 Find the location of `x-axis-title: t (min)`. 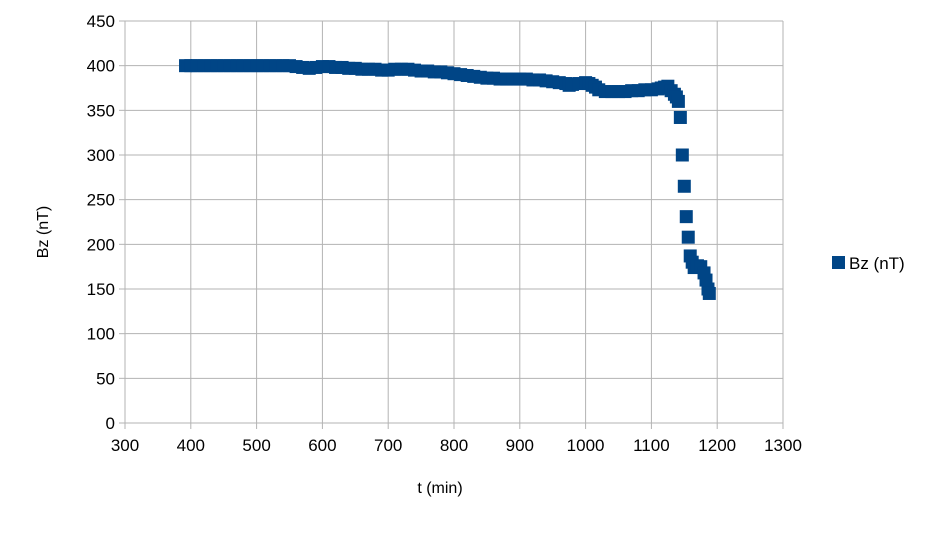

x-axis-title: t (min) is located at coordinates (439, 488).